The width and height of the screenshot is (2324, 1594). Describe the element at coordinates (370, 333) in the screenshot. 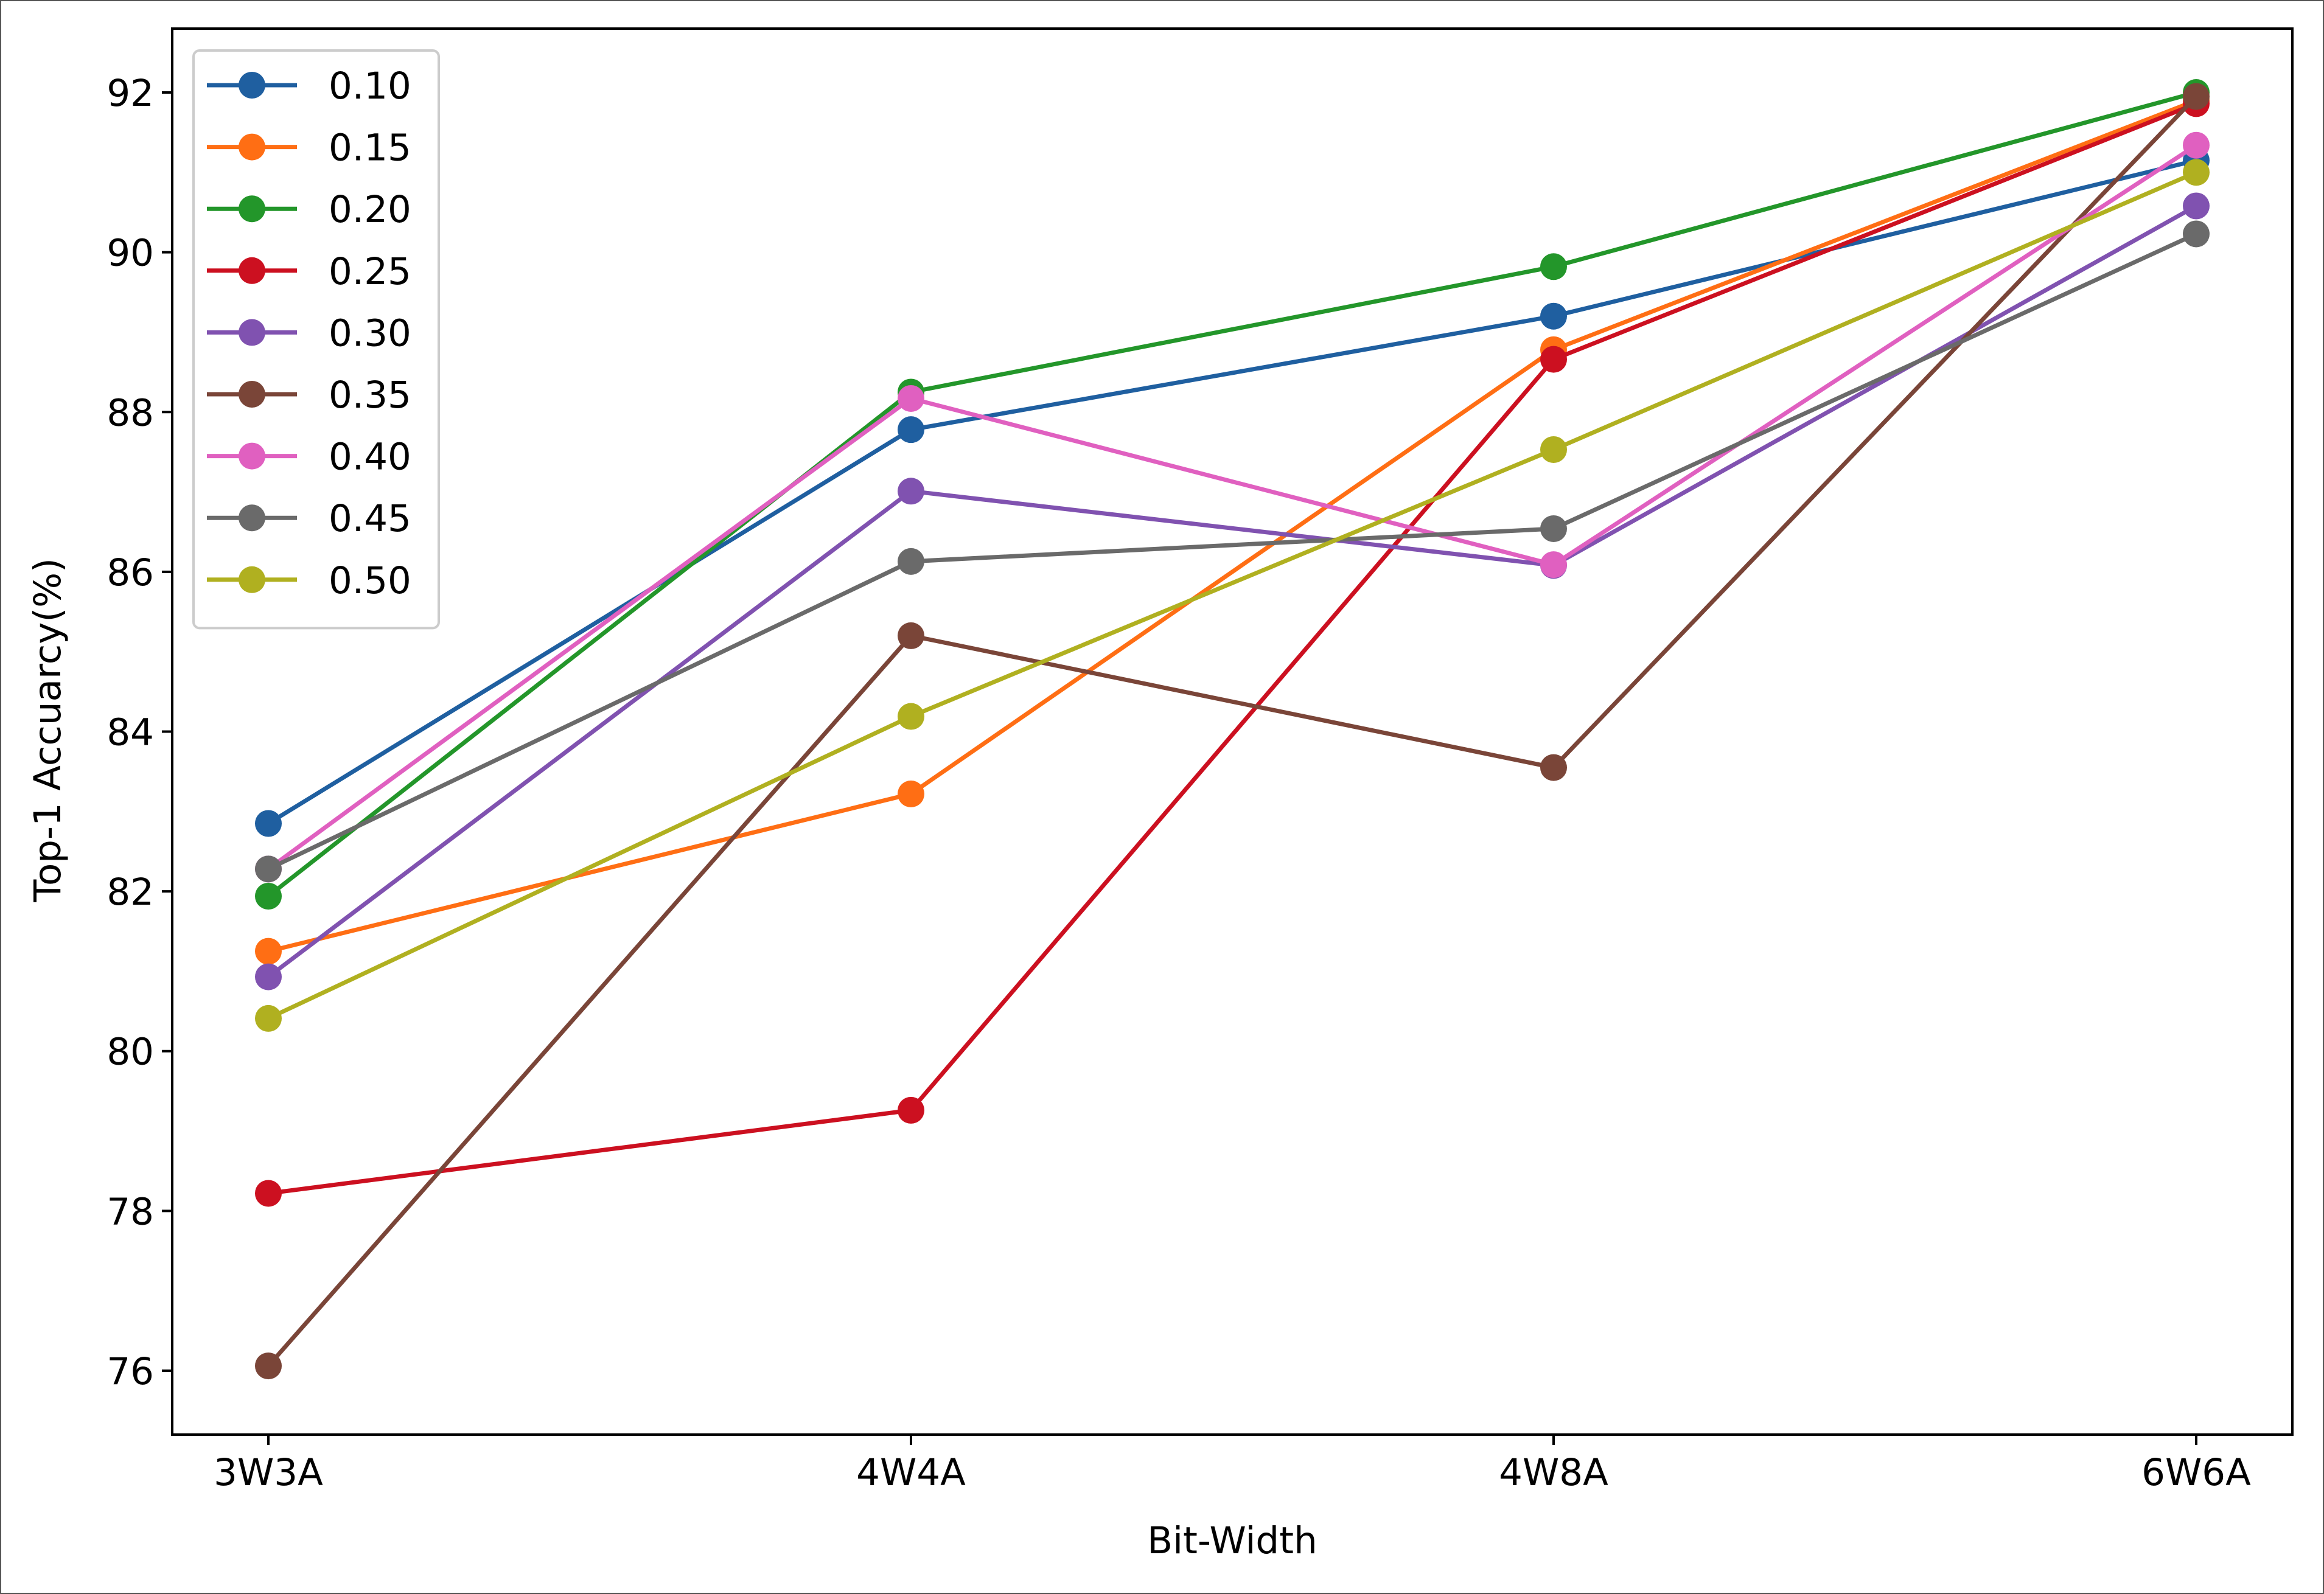

I see `legend-label: 0.30` at that location.